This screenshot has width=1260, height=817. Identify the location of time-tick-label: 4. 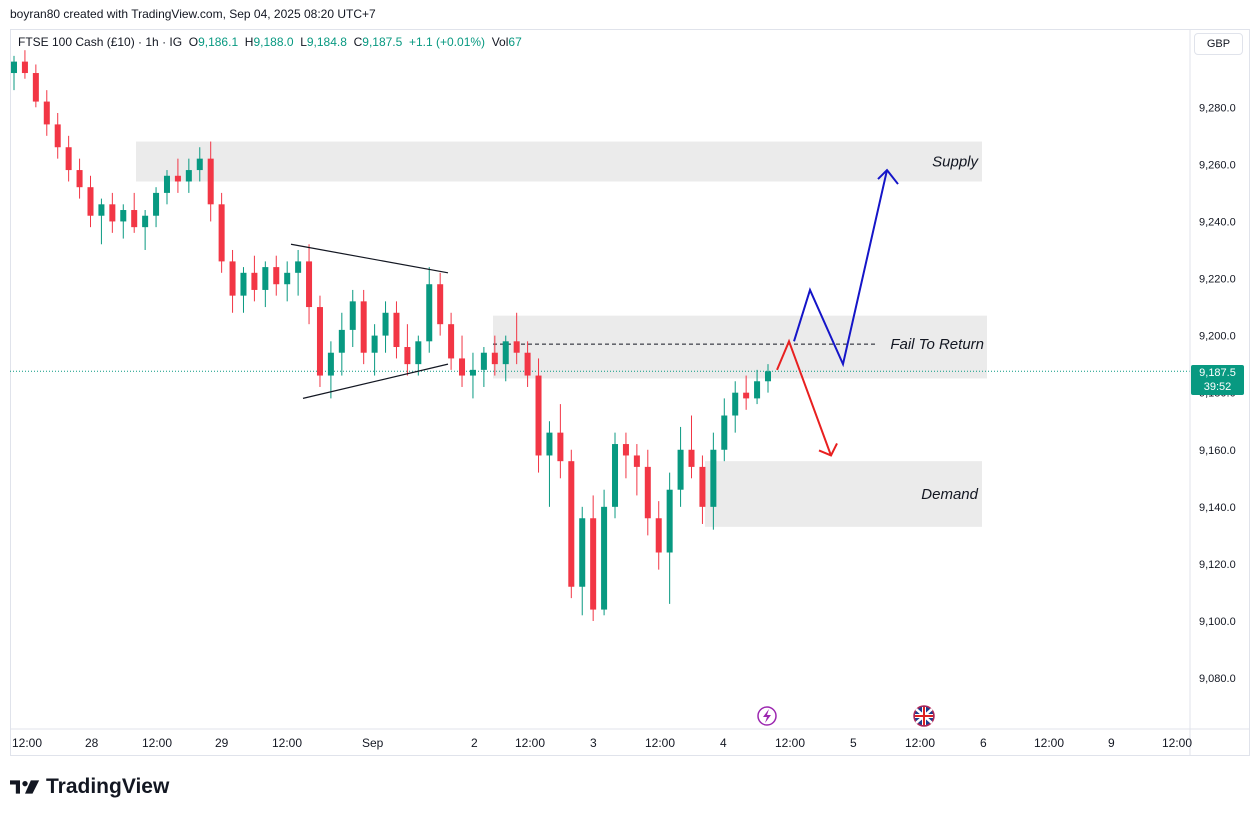
(723, 743).